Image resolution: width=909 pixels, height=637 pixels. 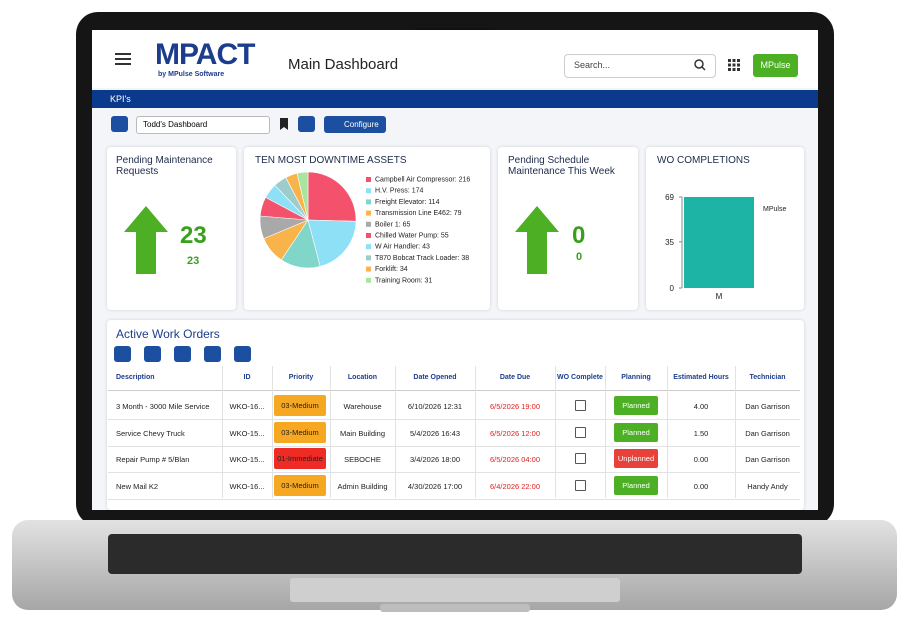 What do you see at coordinates (362, 433) in the screenshot?
I see `table-cell: Main Building` at bounding box center [362, 433].